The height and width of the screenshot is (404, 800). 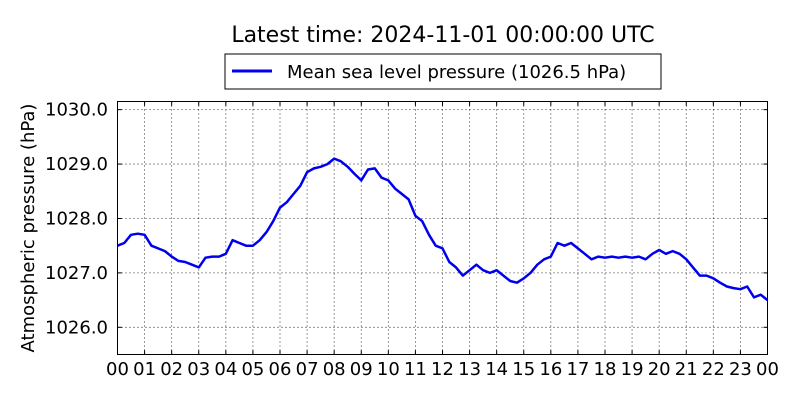 What do you see at coordinates (659, 369) in the screenshot?
I see `x-tick-label: 20` at bounding box center [659, 369].